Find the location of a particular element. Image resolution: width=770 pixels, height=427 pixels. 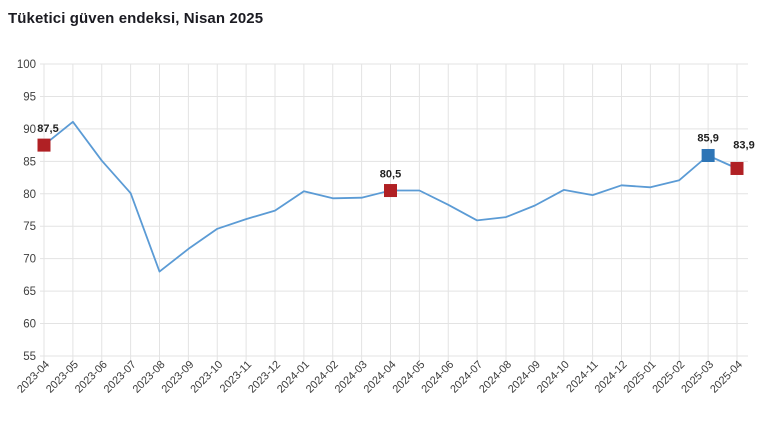

data-point-label: 80,5 is located at coordinates (390, 175).